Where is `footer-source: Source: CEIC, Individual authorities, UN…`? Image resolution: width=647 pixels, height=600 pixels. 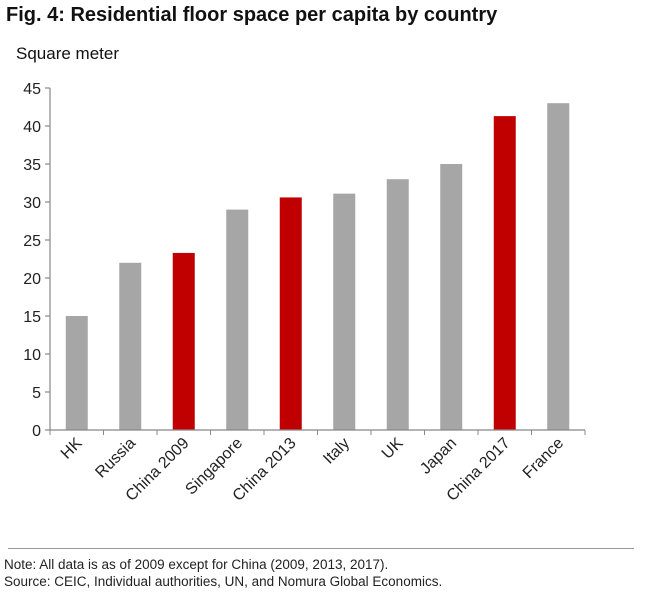 footer-source: Source: CEIC, Individual authorities, UN… is located at coordinates (223, 581).